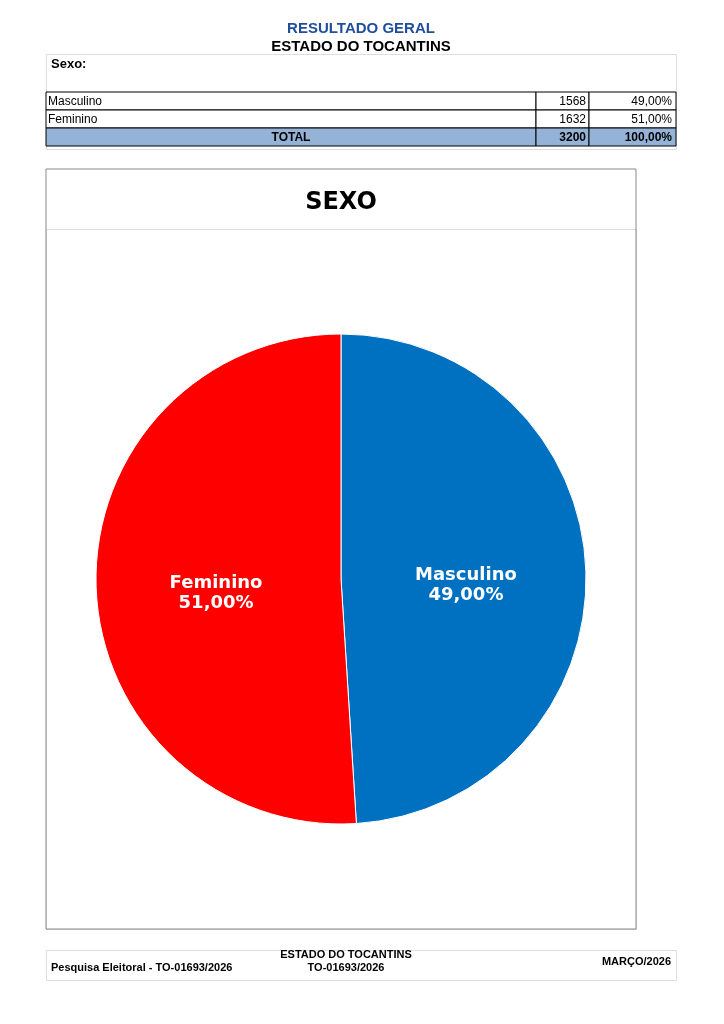 This screenshot has height=1024, width=724. What do you see at coordinates (216, 581) in the screenshot?
I see `slice-label: Feminino` at bounding box center [216, 581].